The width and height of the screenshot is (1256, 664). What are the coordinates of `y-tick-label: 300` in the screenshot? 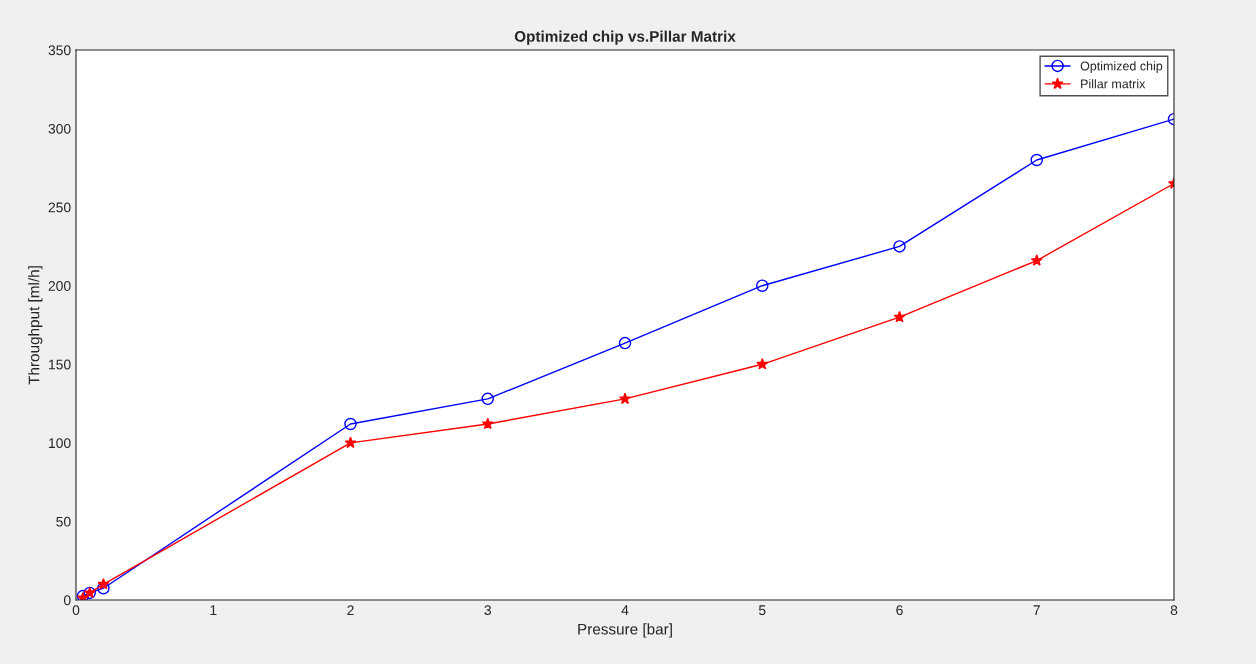 It's located at (59, 128).